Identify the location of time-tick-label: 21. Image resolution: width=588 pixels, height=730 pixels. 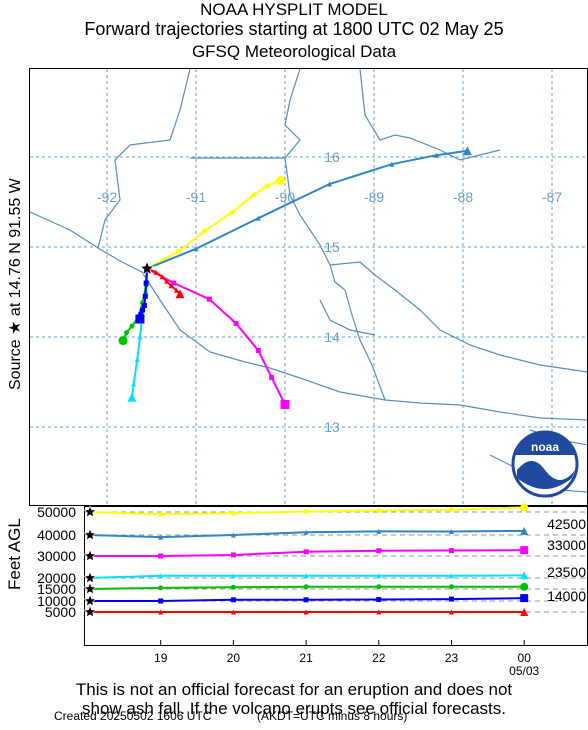
(306, 658).